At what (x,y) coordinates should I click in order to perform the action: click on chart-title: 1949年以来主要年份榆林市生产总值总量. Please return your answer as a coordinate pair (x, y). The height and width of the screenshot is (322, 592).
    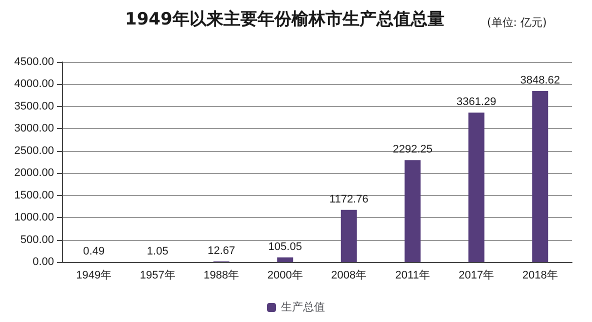
    Looking at the image, I should click on (284, 20).